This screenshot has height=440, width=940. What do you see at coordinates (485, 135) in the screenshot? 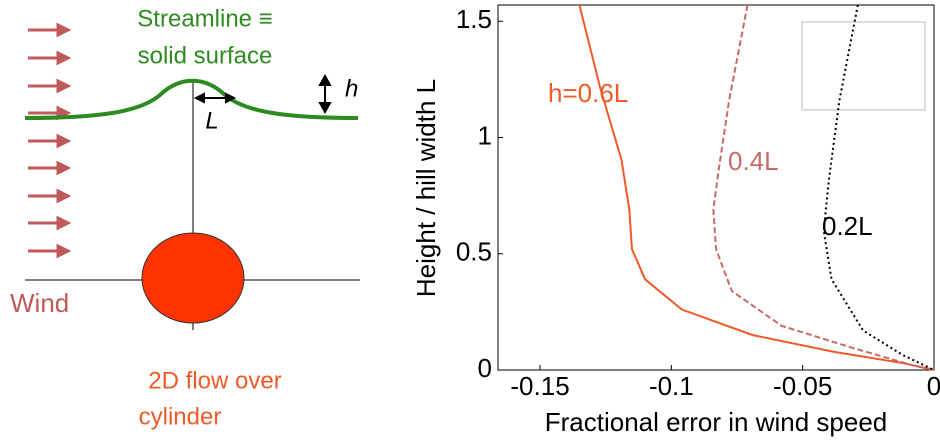
I see `y-tick-label: 1` at bounding box center [485, 135].